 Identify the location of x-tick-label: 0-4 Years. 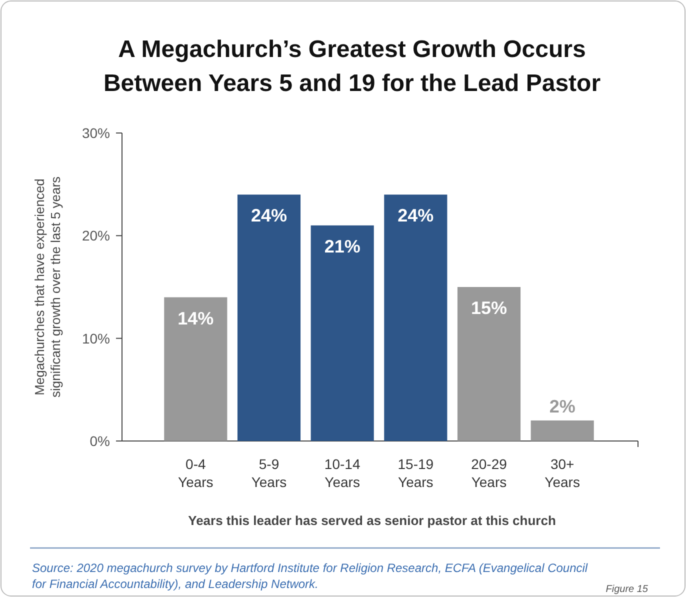
(196, 473).